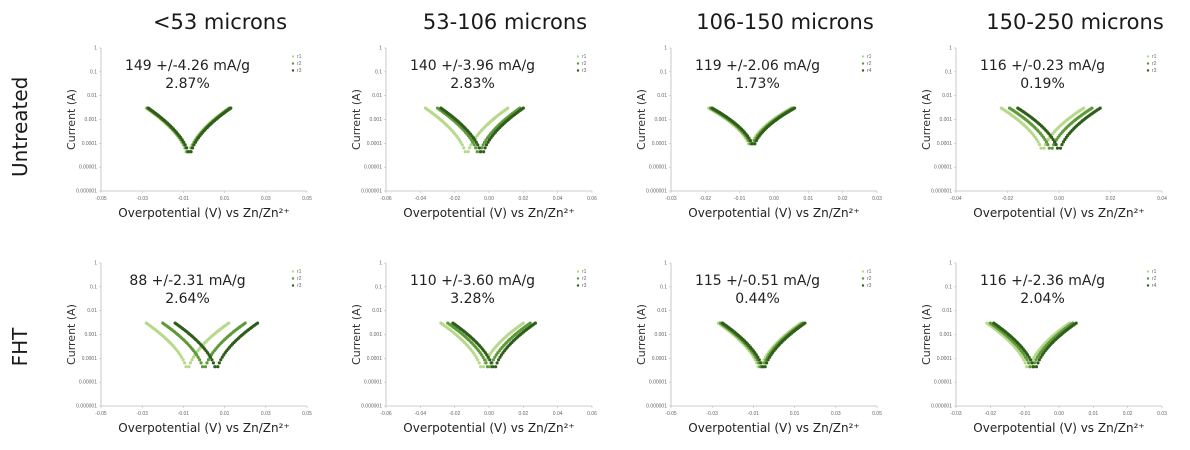 The width and height of the screenshot is (1190, 450). What do you see at coordinates (472, 84) in the screenshot?
I see `annotation-text: 2.83%` at bounding box center [472, 84].